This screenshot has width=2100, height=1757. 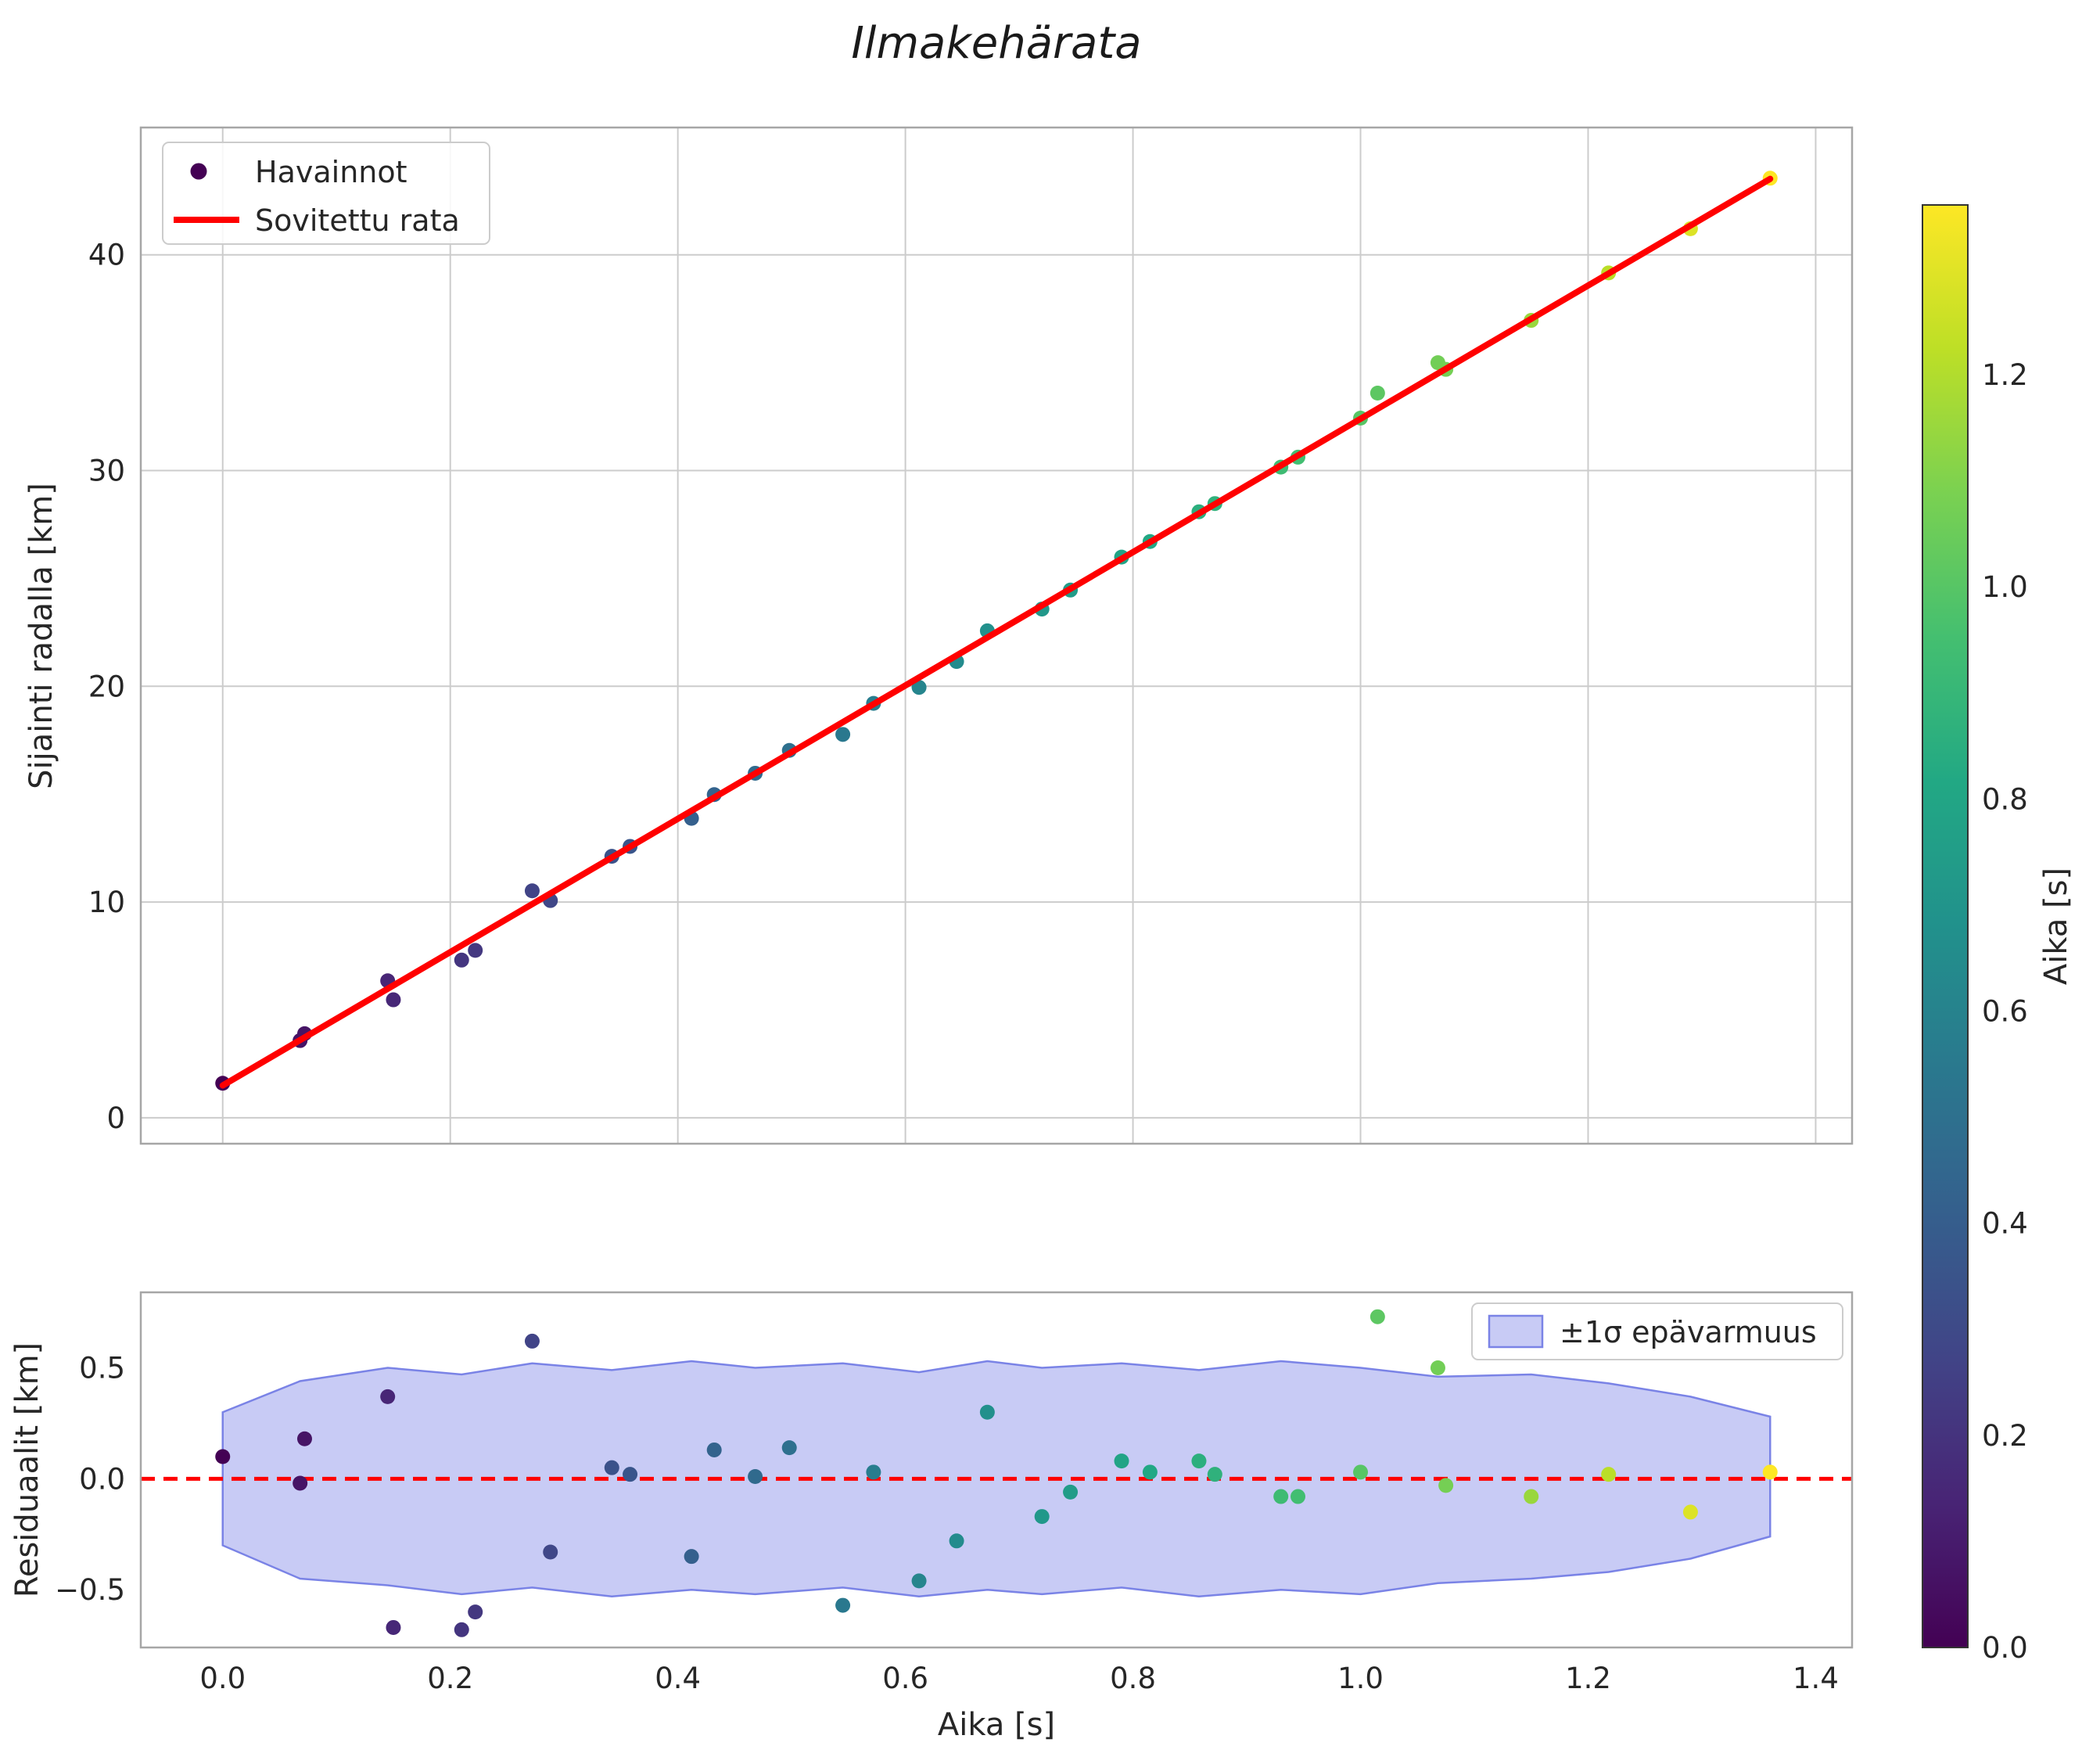 What do you see at coordinates (1360, 1679) in the screenshot?
I see `x-tick-label: 1.0` at bounding box center [1360, 1679].